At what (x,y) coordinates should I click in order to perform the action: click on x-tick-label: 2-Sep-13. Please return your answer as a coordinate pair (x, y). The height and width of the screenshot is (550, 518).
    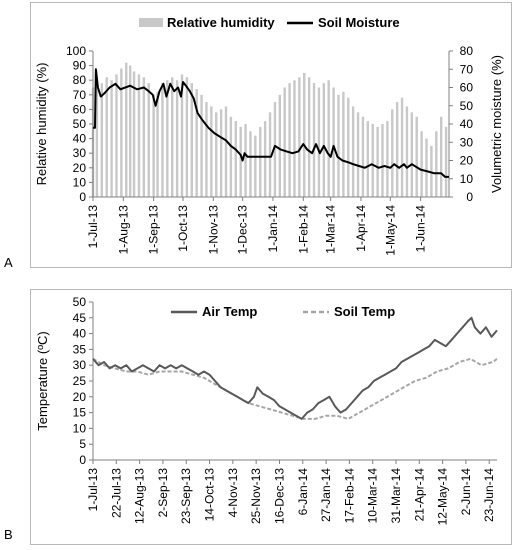
    Looking at the image, I should click on (163, 493).